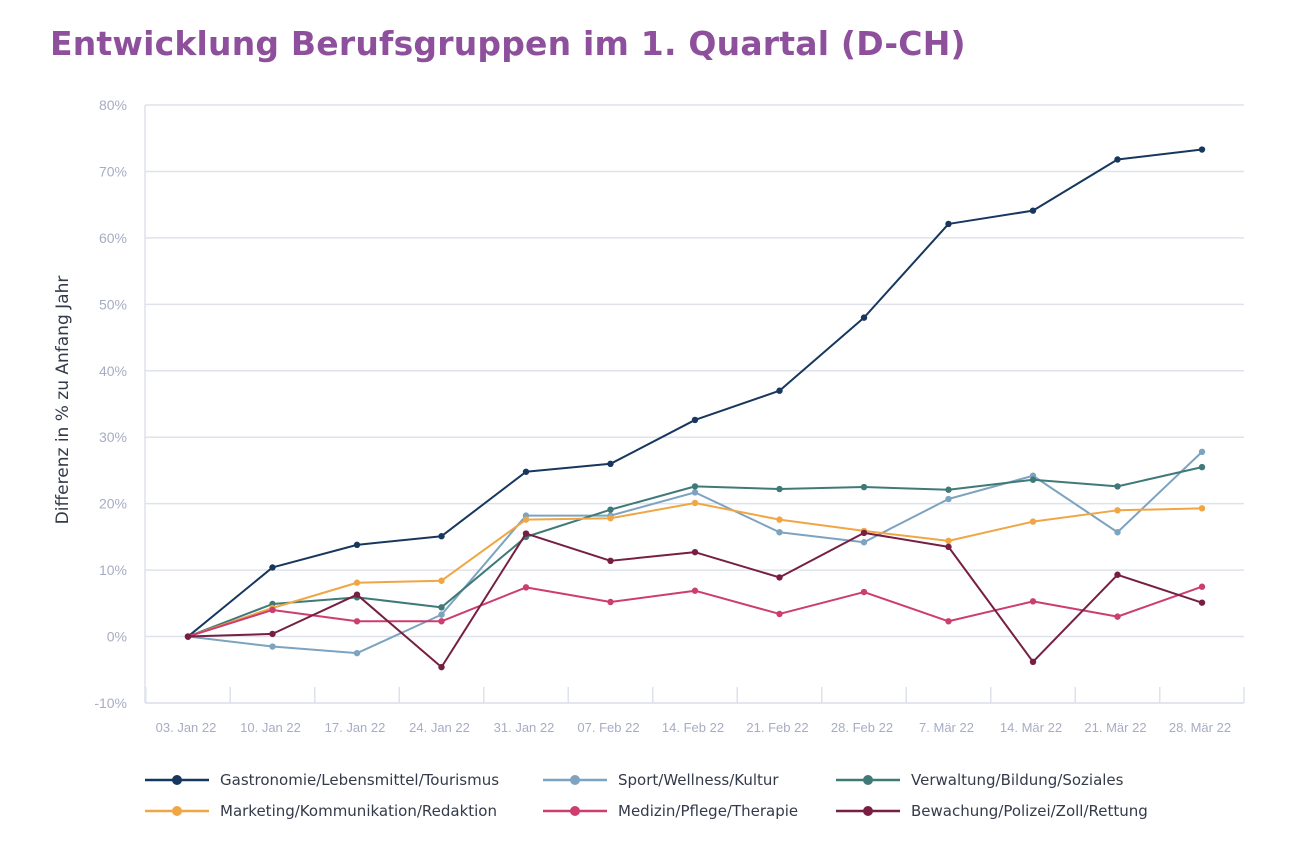  Describe the element at coordinates (186, 727) in the screenshot. I see `x-tick-label: 03. Jan 22` at that location.